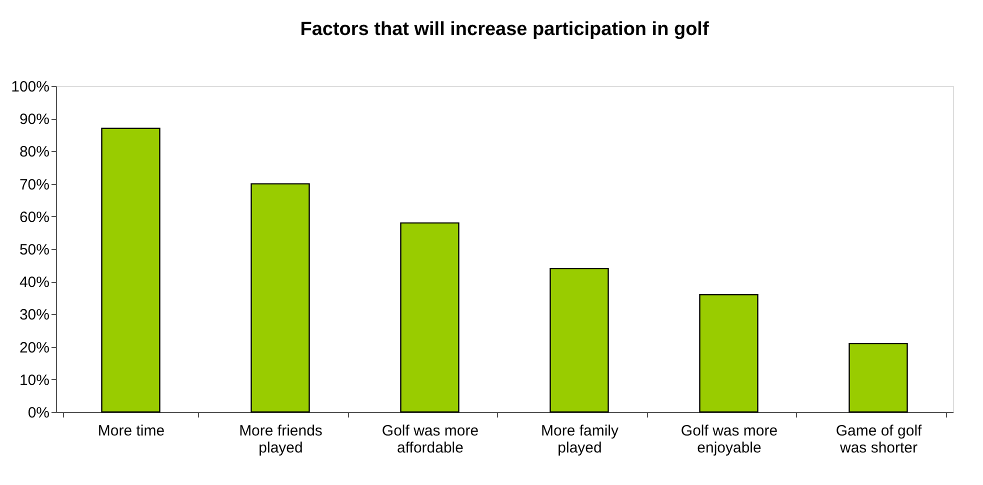 The height and width of the screenshot is (485, 983). Describe the element at coordinates (729, 439) in the screenshot. I see `x-tick-label: Golf was more enjoyable` at that location.